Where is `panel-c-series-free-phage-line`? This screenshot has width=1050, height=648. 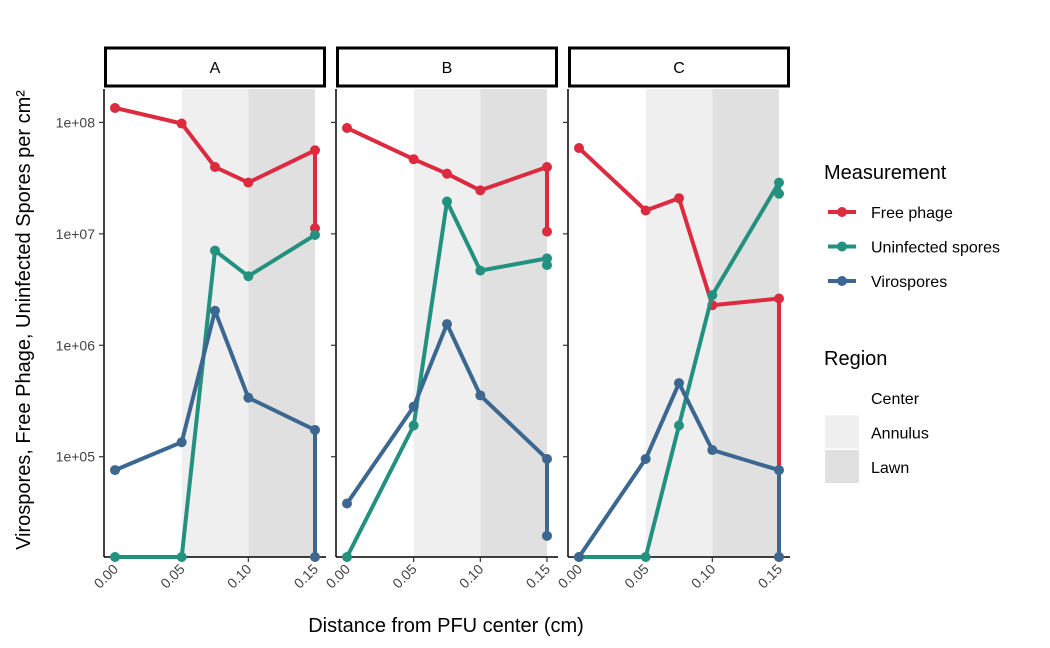 panel-c-series-free-phage-line is located at coordinates (679, 352).